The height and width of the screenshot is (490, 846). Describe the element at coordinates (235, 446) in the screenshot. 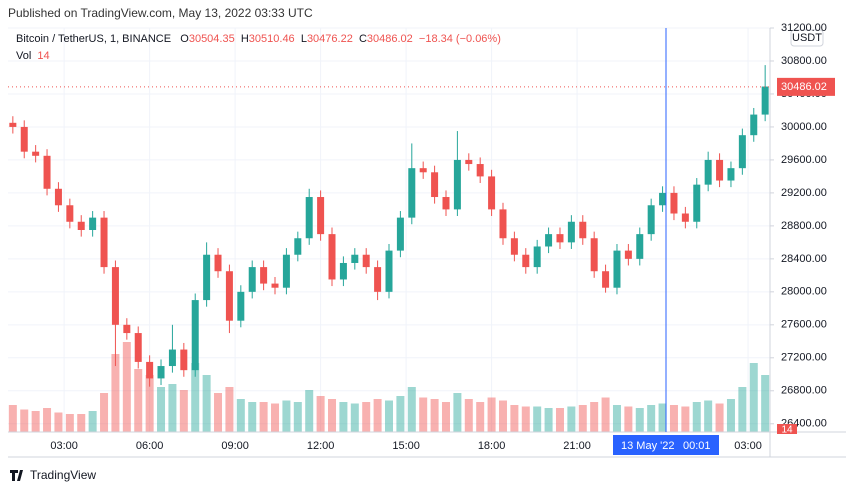

I see `x-tick-label: 09:00` at that location.